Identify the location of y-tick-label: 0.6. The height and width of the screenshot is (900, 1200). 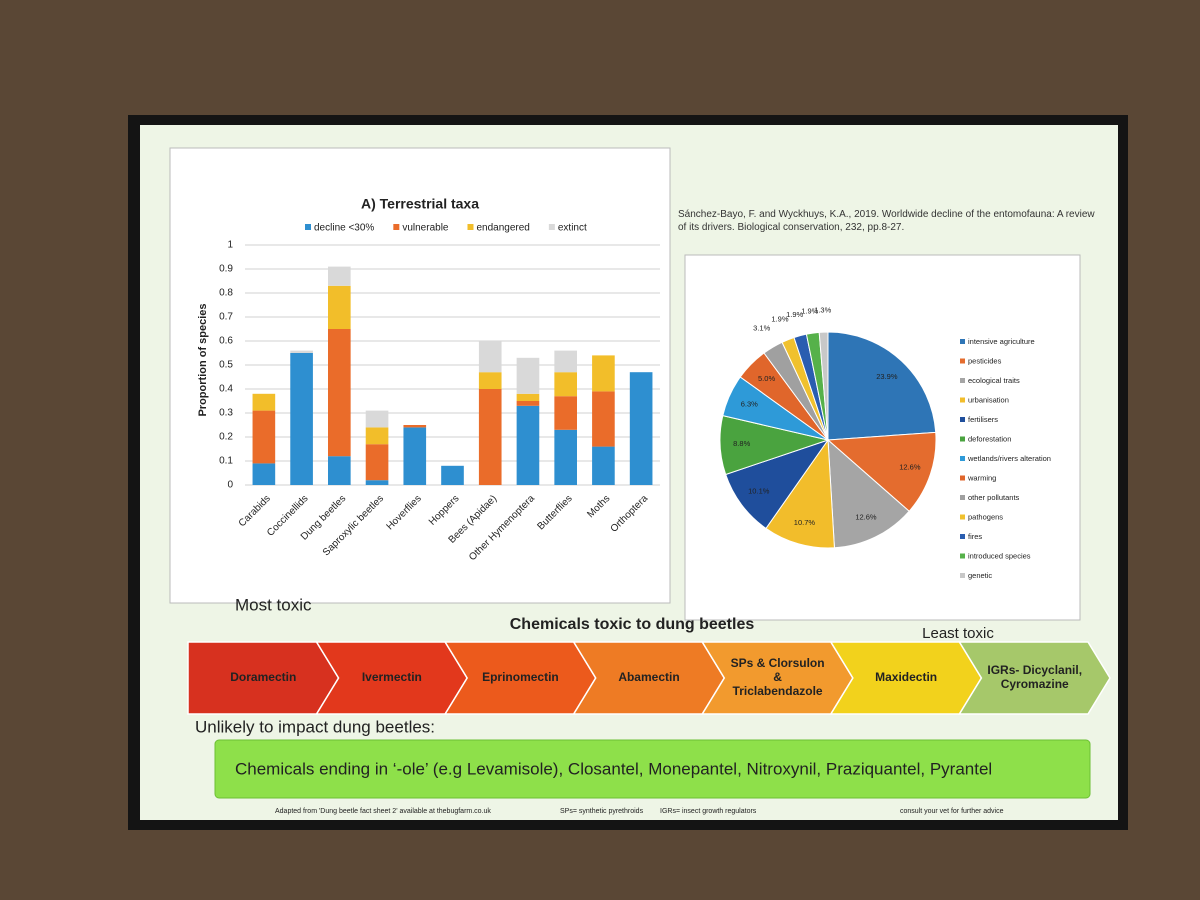
(226, 341).